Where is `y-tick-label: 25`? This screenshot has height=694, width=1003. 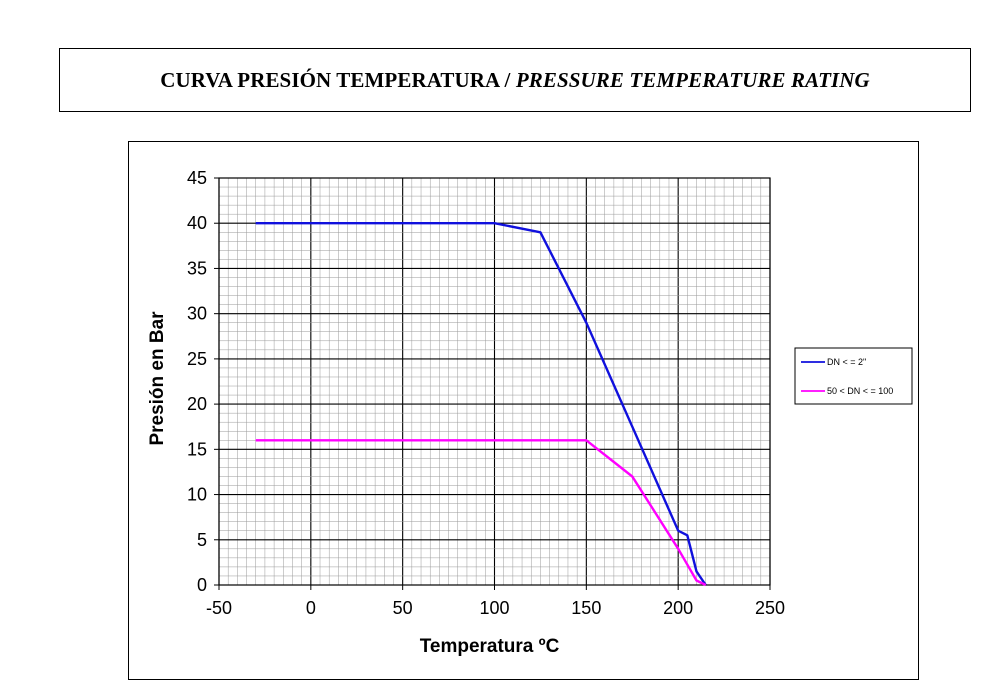
y-tick-label: 25 is located at coordinates (197, 359).